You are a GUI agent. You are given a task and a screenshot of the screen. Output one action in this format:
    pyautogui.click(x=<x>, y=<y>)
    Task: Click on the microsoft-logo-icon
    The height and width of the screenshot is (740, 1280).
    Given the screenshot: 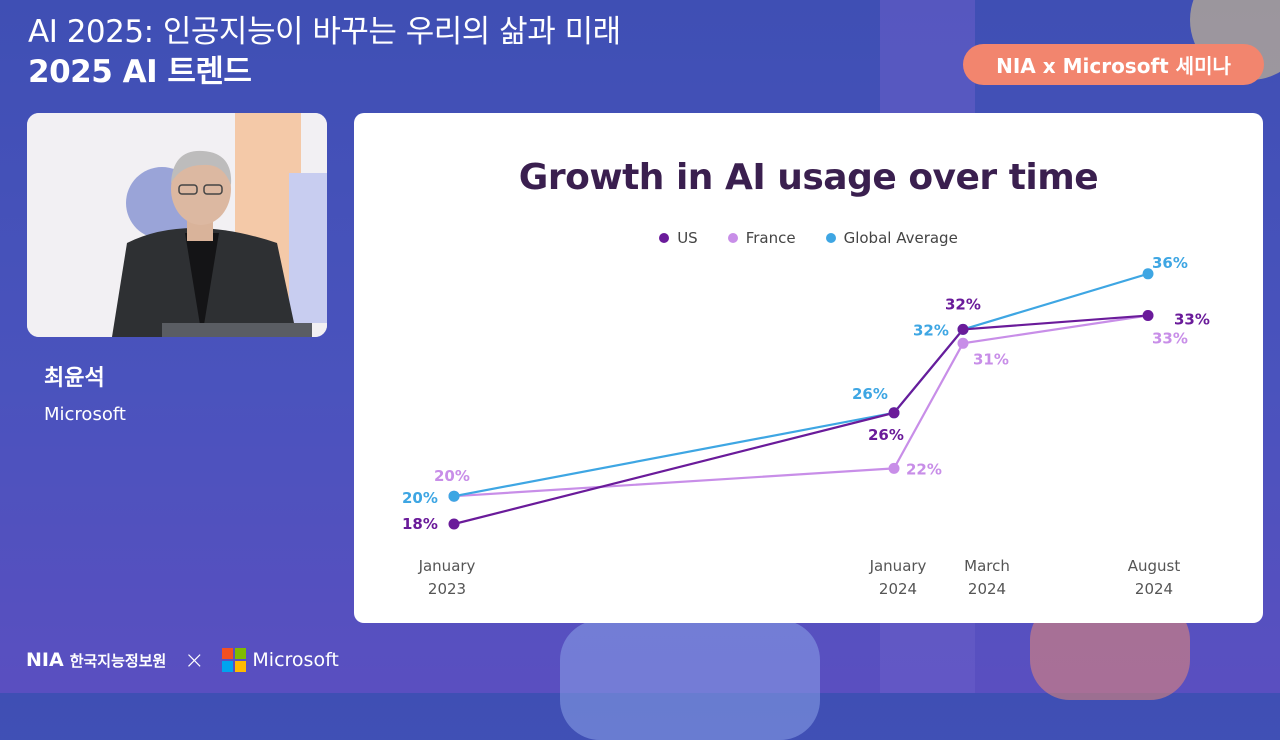 What is the action you would take?
    pyautogui.click(x=234, y=660)
    